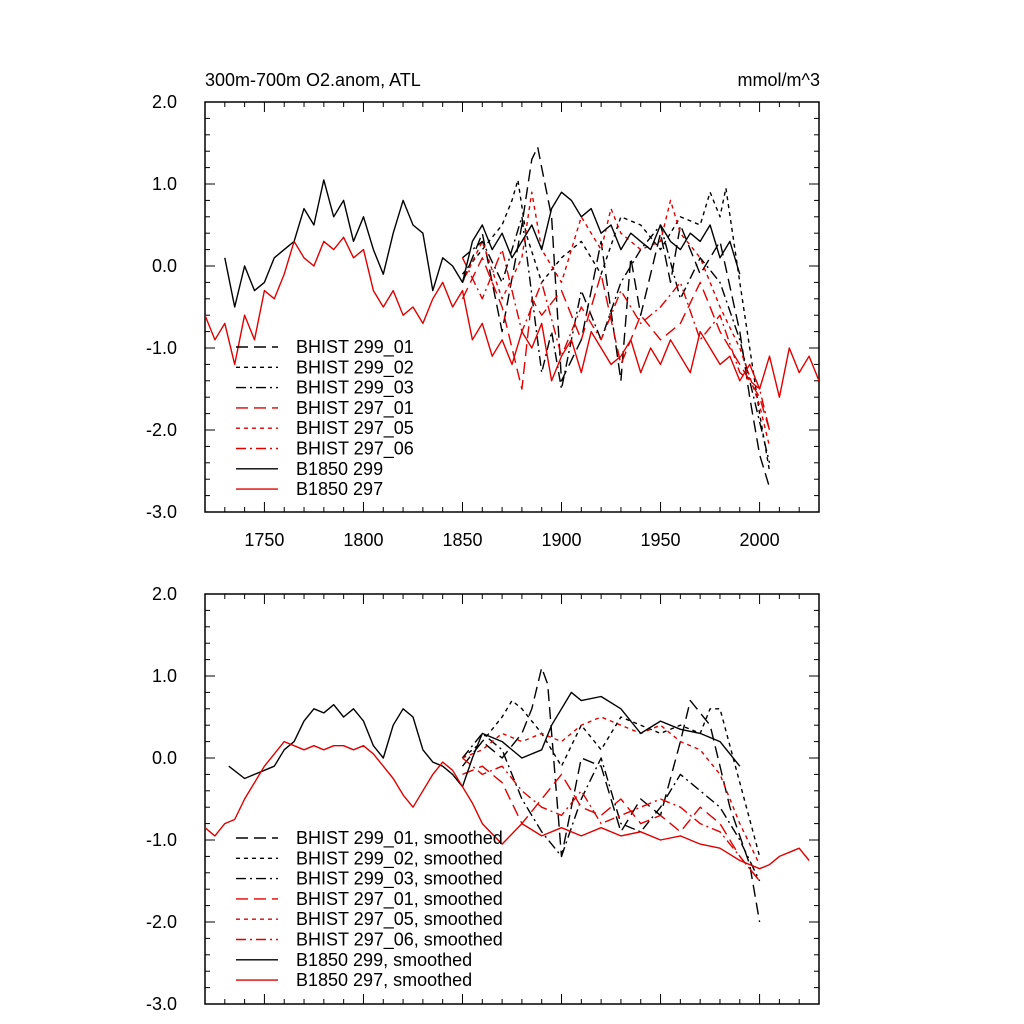 The width and height of the screenshot is (1024, 1024). I want to click on legend-label: BHIST 299_03, so click(355, 388).